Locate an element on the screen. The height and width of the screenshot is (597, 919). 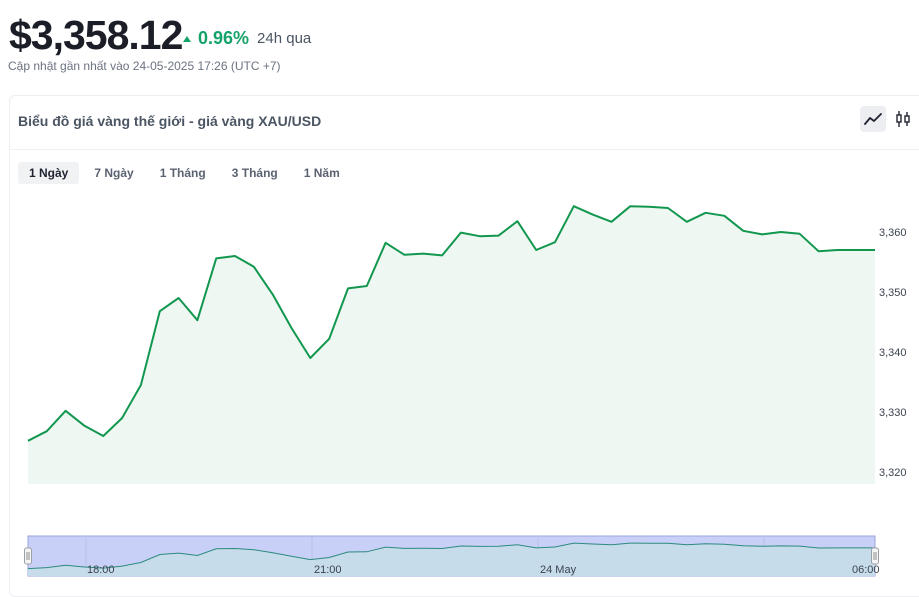
change-percent: 0.96% is located at coordinates (224, 38).